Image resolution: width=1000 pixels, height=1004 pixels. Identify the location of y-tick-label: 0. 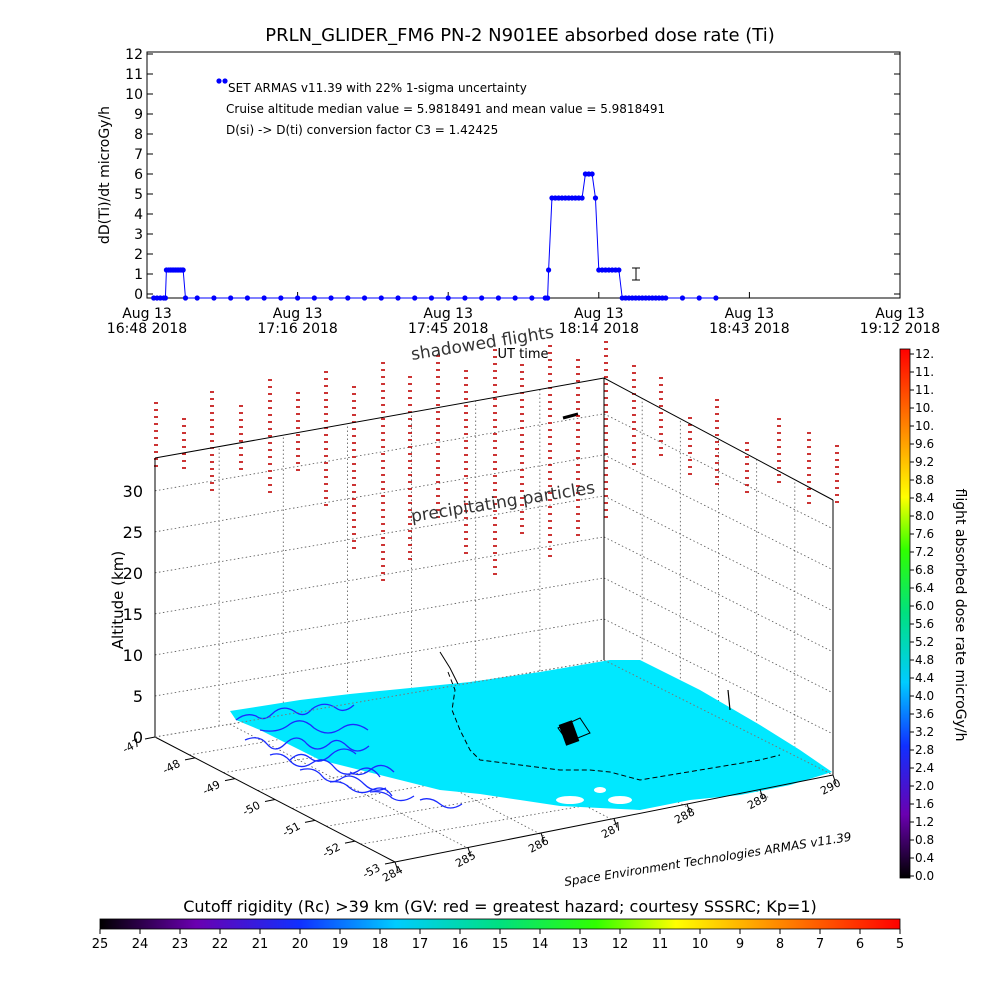
(138, 295).